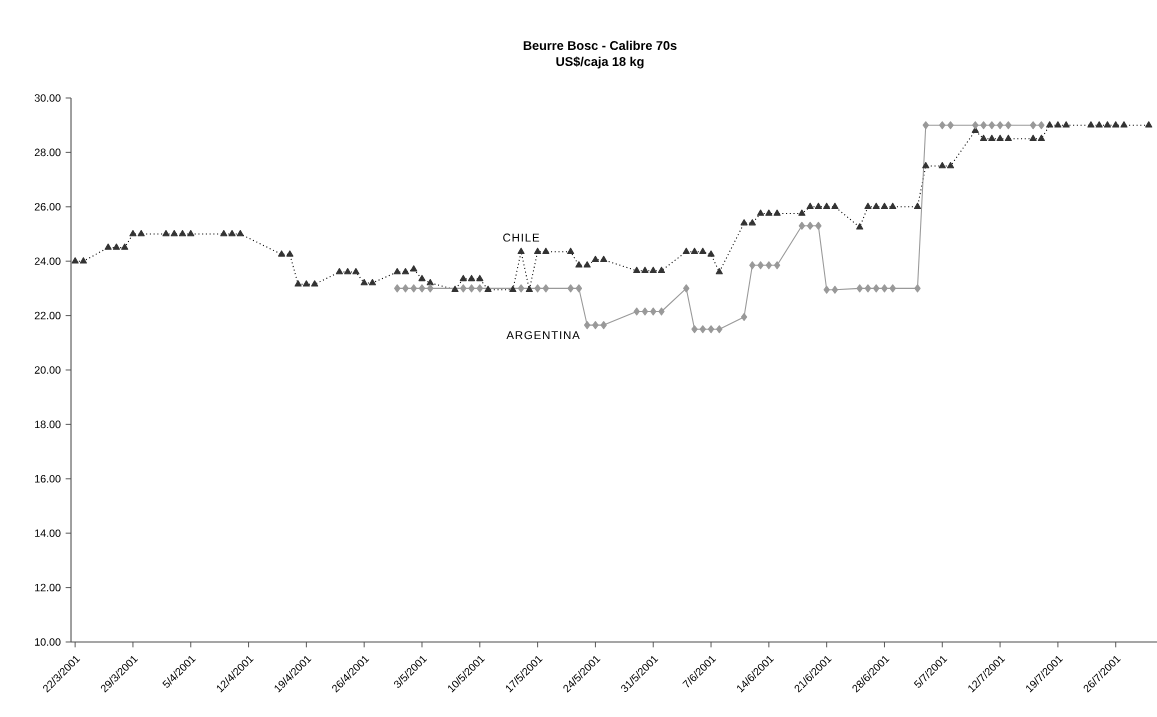  I want to click on y-tick-label: 30.00, so click(47, 98).